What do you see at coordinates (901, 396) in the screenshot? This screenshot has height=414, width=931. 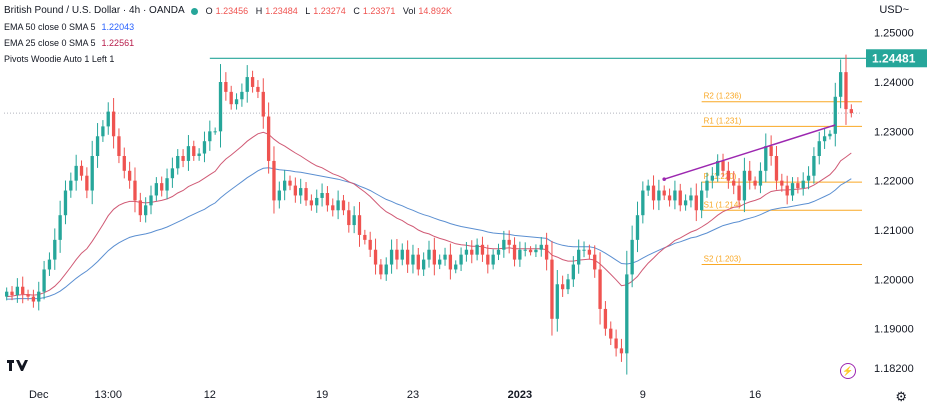 I see `gear-icon: ⚙` at bounding box center [901, 396].